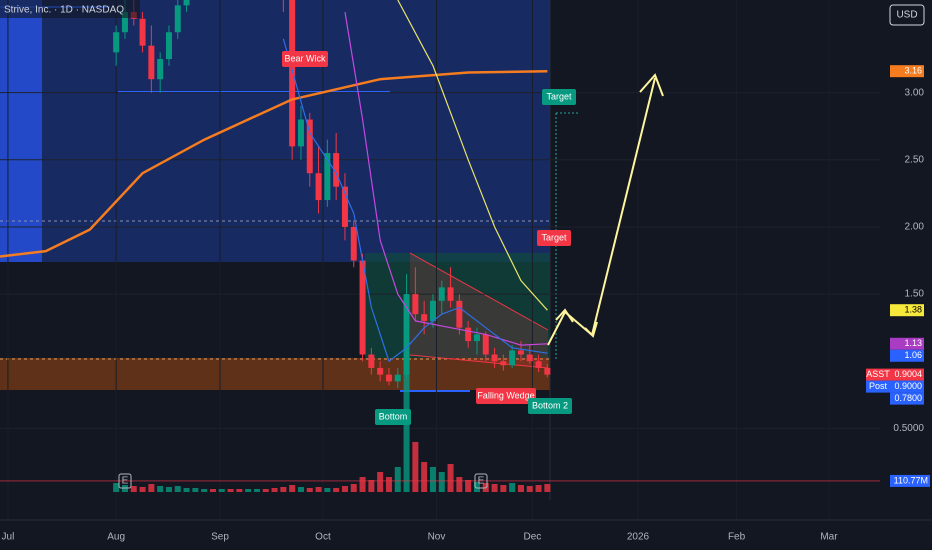 This screenshot has width=932, height=550. Describe the element at coordinates (275, 374) in the screenshot. I see `demand-zone` at that location.